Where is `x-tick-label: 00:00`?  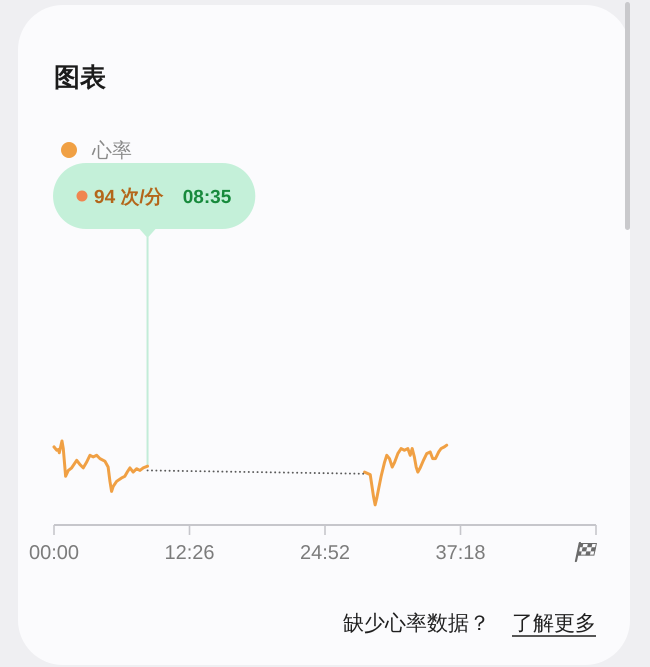
x-tick-label: 00:00 is located at coordinates (54, 553).